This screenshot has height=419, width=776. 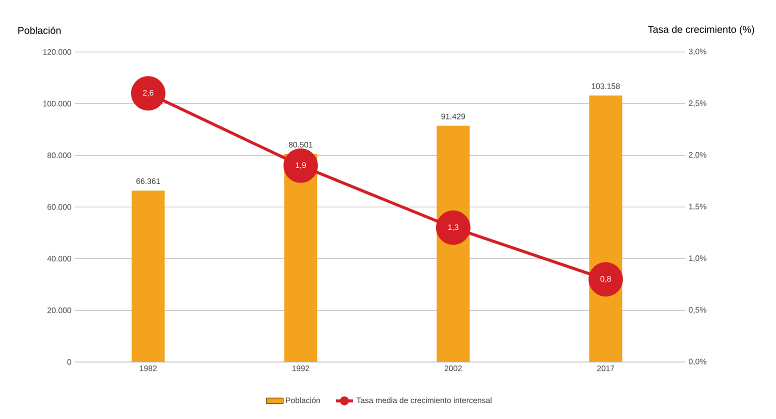 What do you see at coordinates (701, 30) in the screenshot?
I see `y2-axis-title: Tasa de crecimiento (%)` at bounding box center [701, 30].